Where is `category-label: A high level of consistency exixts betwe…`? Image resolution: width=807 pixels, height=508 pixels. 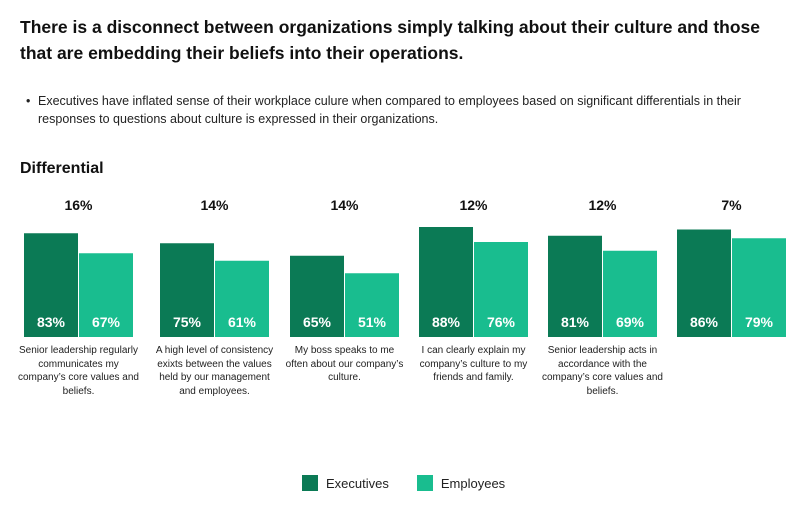
category-label: A high level of consistency exixts betwe… is located at coordinates (214, 371).